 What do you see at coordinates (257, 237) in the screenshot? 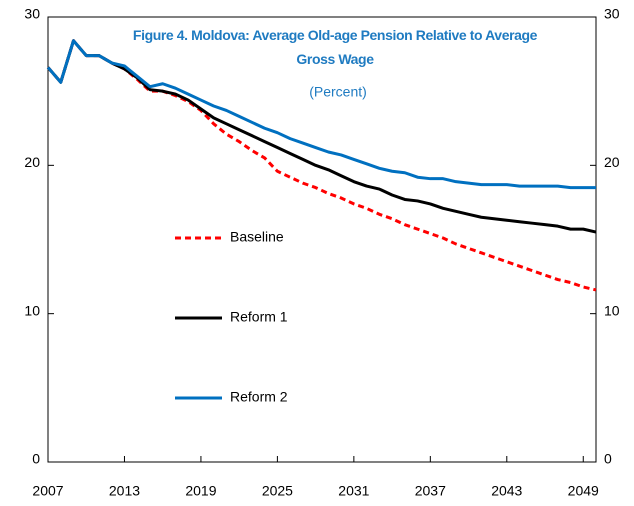
I see `legend-label: Baseline` at bounding box center [257, 237].